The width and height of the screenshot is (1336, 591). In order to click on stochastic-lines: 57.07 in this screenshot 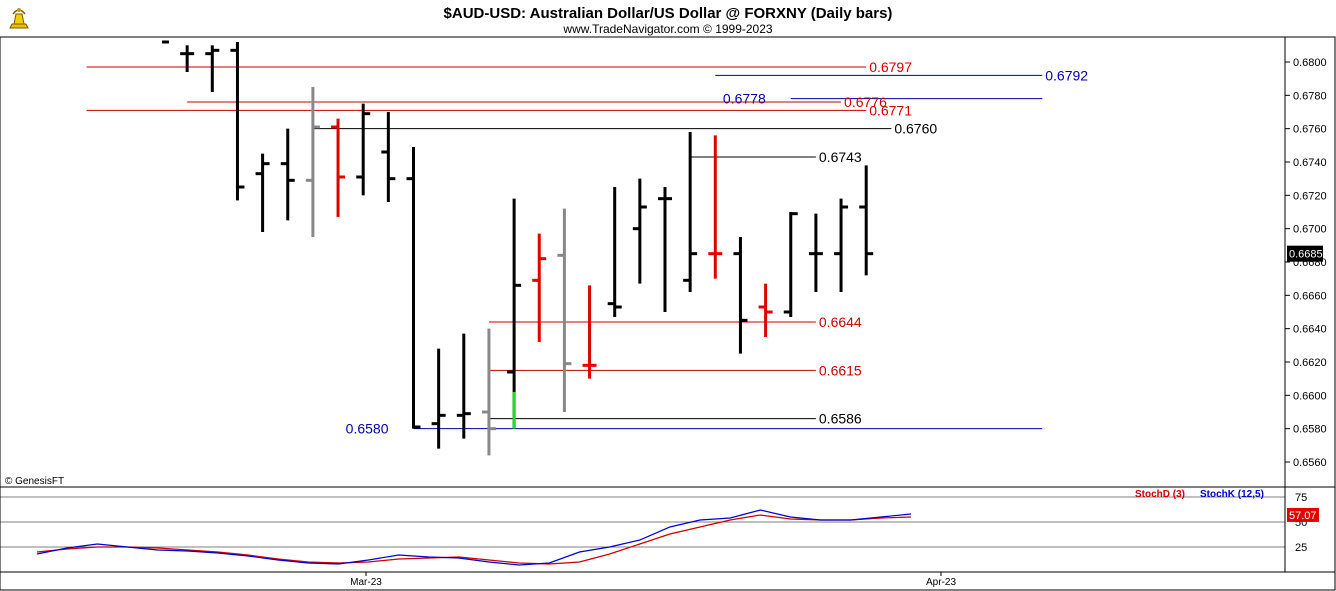, I will do `click(677, 536)`.